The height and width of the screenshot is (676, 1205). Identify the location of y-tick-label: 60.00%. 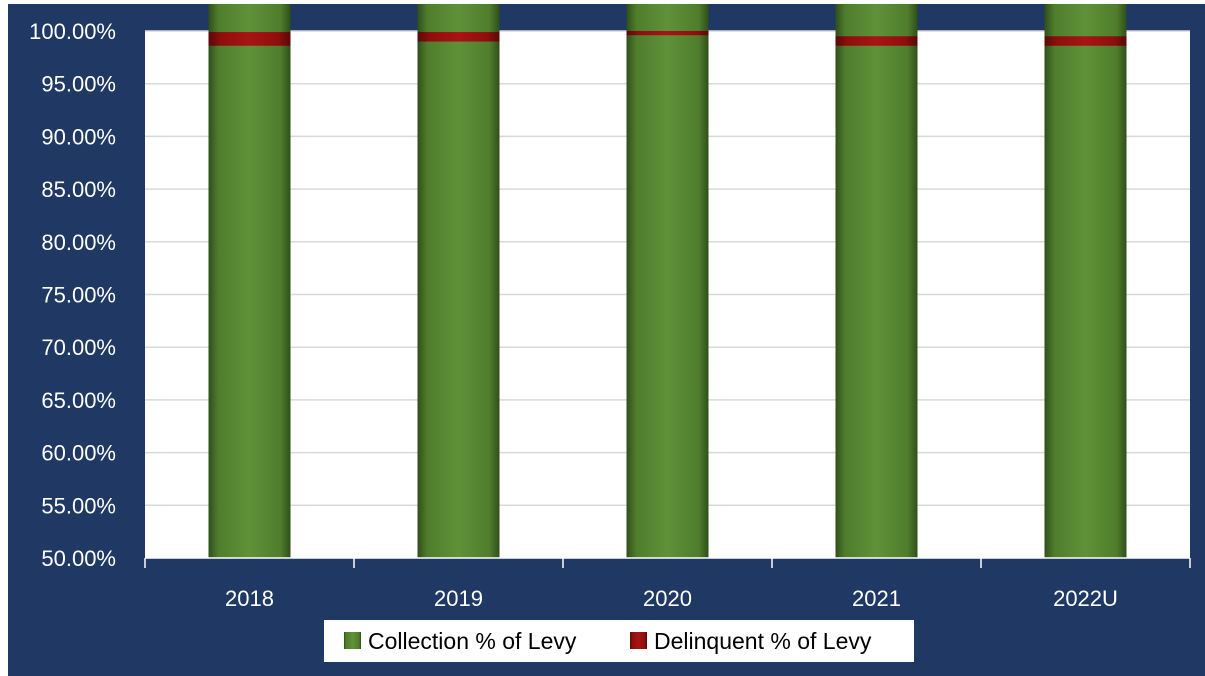
(78, 453).